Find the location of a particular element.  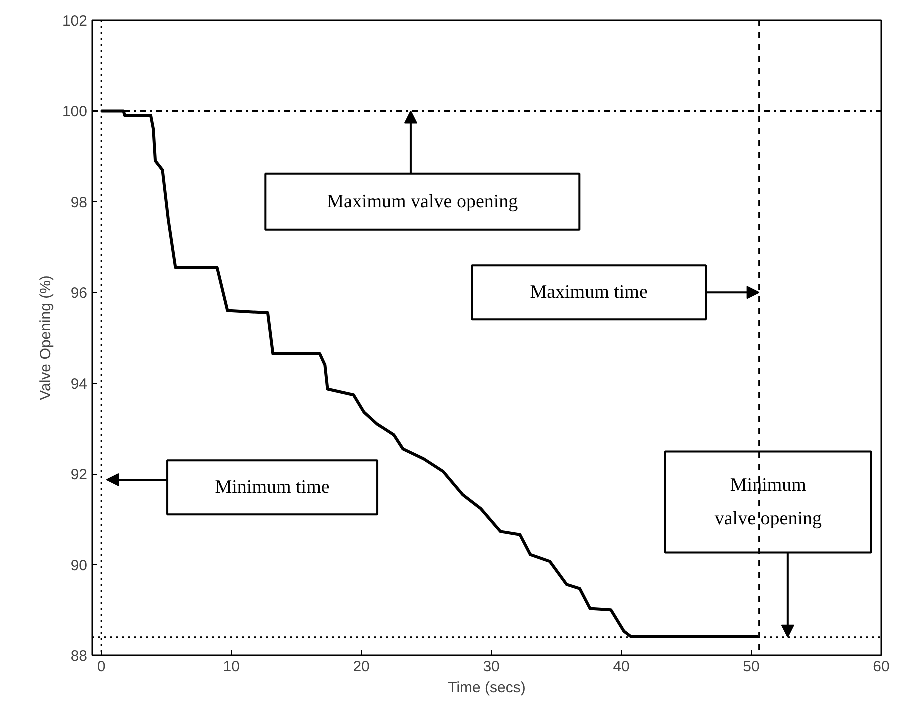

annotation: Maximum time is located at coordinates (589, 293).